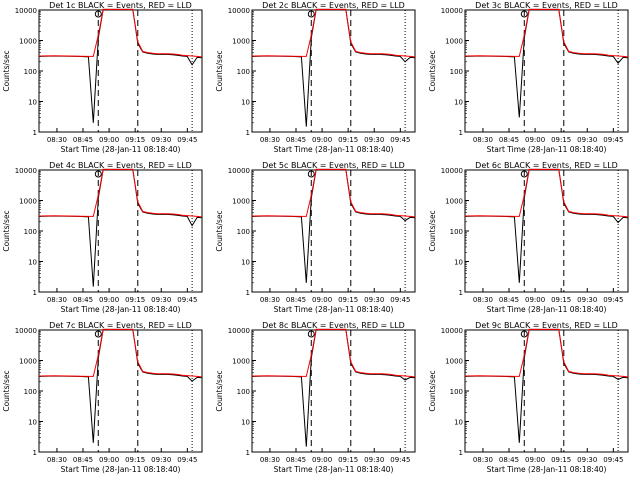 The image size is (640, 485). I want to click on panel-title: Det 7c BLACK = Events, RED = LLD, so click(120, 325).